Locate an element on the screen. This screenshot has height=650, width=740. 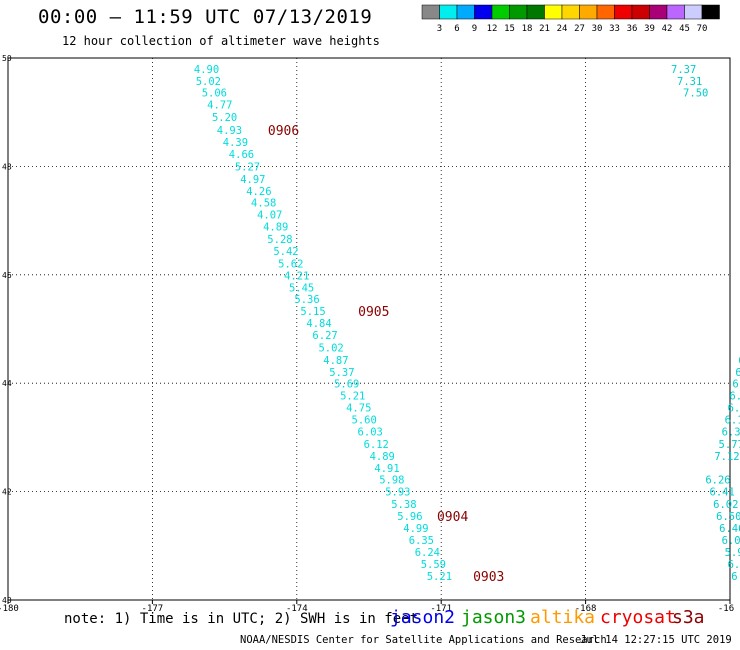
wave-height-value: 5.59 is located at coordinates (433, 565).